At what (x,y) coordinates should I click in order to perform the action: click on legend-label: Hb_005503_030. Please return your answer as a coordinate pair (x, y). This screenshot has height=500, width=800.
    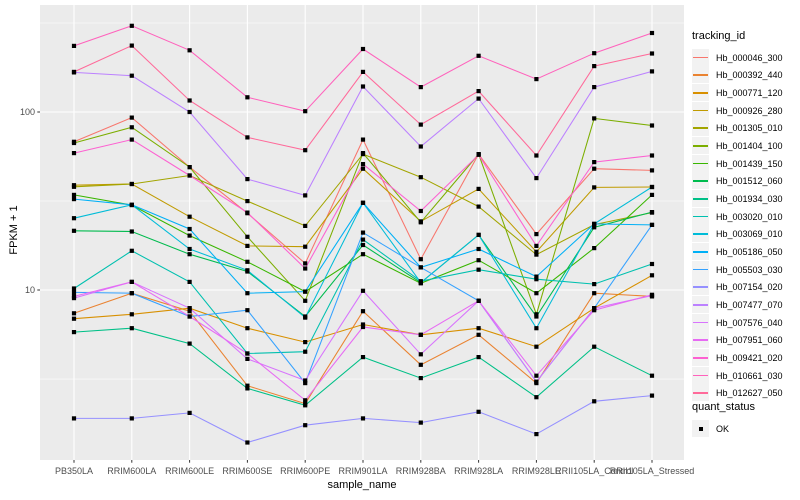
    Looking at the image, I should click on (749, 269).